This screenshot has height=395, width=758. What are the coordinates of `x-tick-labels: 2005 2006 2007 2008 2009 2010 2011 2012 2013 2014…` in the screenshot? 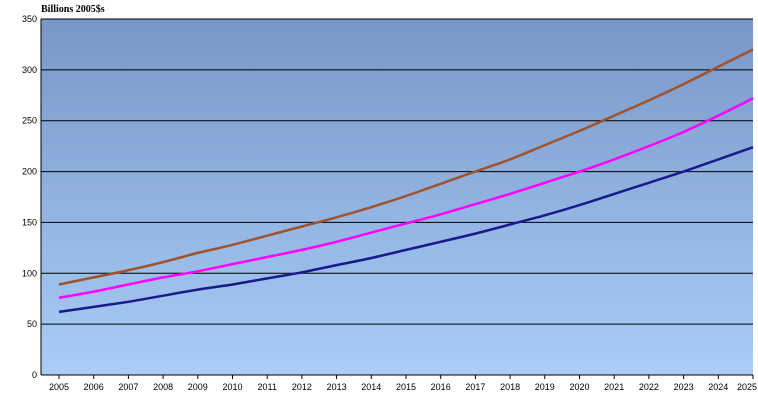 It's located at (403, 387).